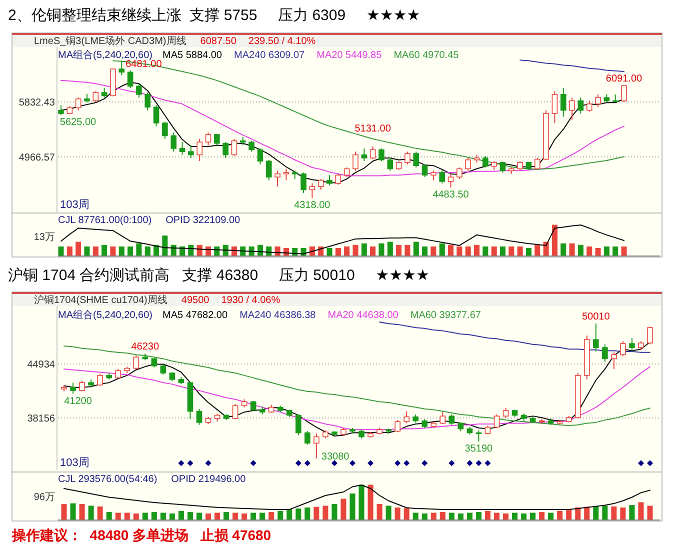 Image resolution: width=679 pixels, height=549 pixels. Describe the element at coordinates (108, 479) in the screenshot. I see `annotation: CJL 293576.00(54:46)` at that location.